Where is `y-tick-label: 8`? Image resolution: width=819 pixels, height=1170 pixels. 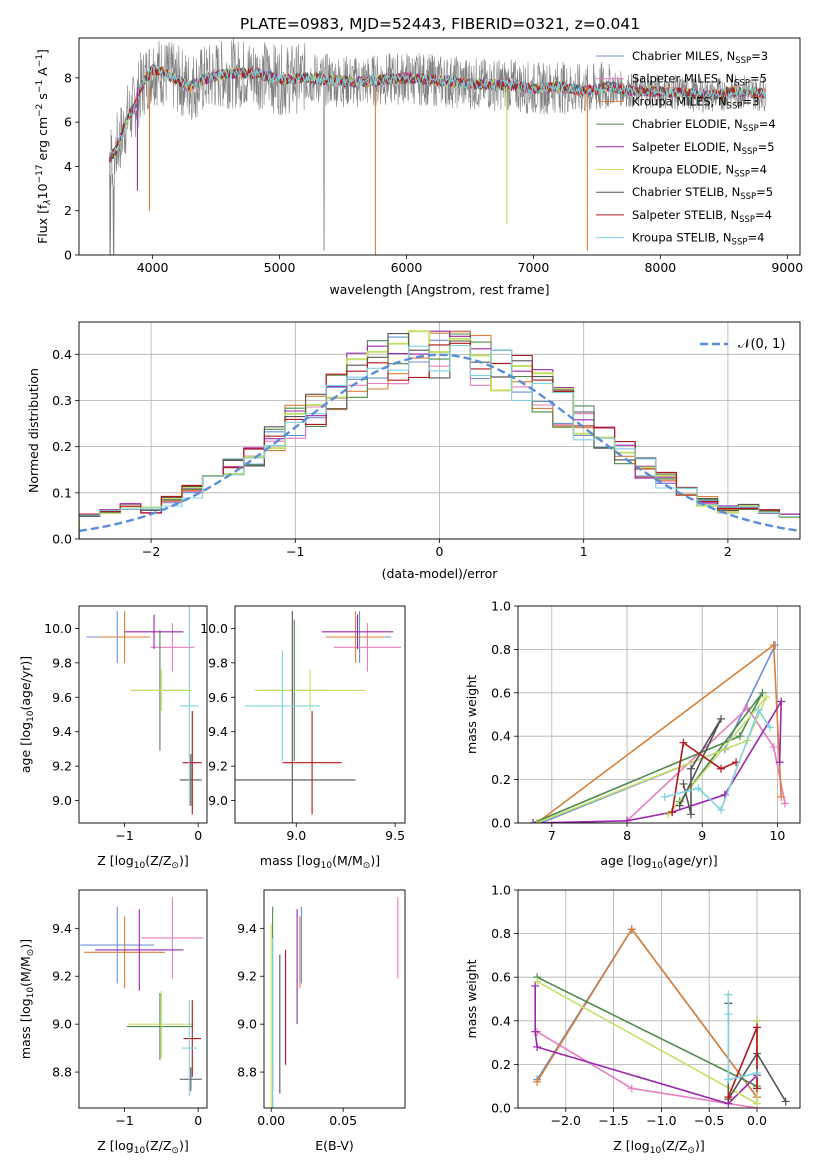
y-tick-label: 8 is located at coordinates (68, 77).